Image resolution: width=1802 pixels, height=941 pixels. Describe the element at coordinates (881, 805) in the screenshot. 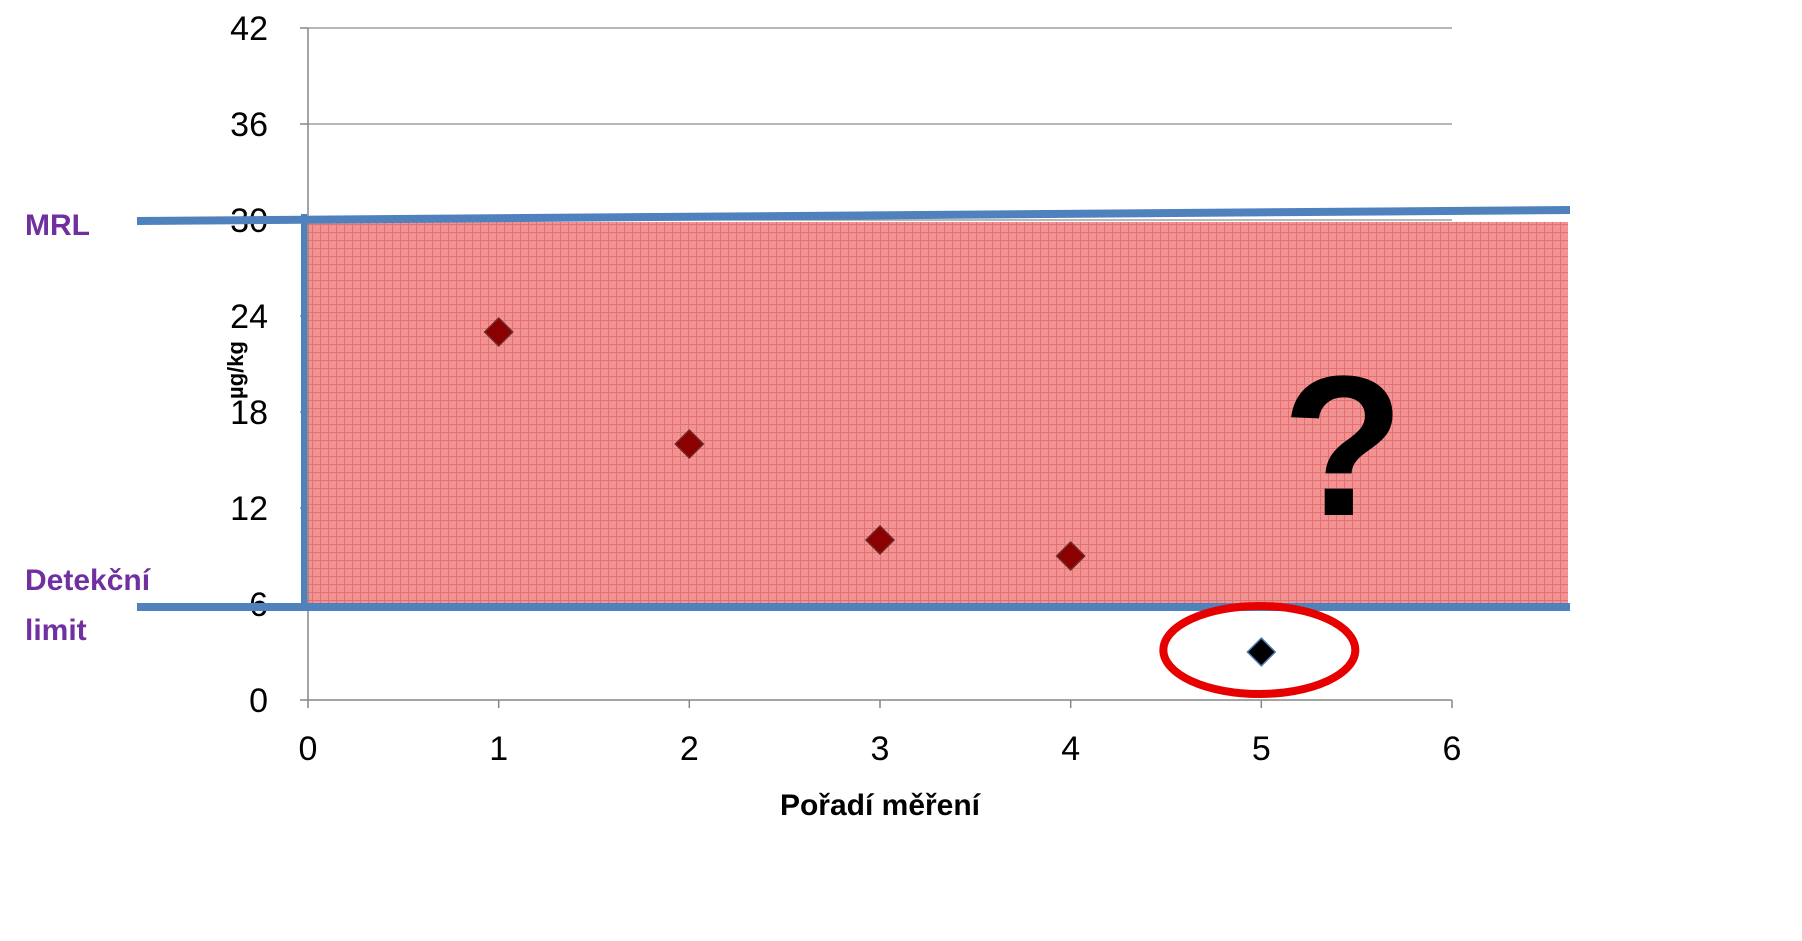

I see `x-axis-title: Pořadí měření` at that location.